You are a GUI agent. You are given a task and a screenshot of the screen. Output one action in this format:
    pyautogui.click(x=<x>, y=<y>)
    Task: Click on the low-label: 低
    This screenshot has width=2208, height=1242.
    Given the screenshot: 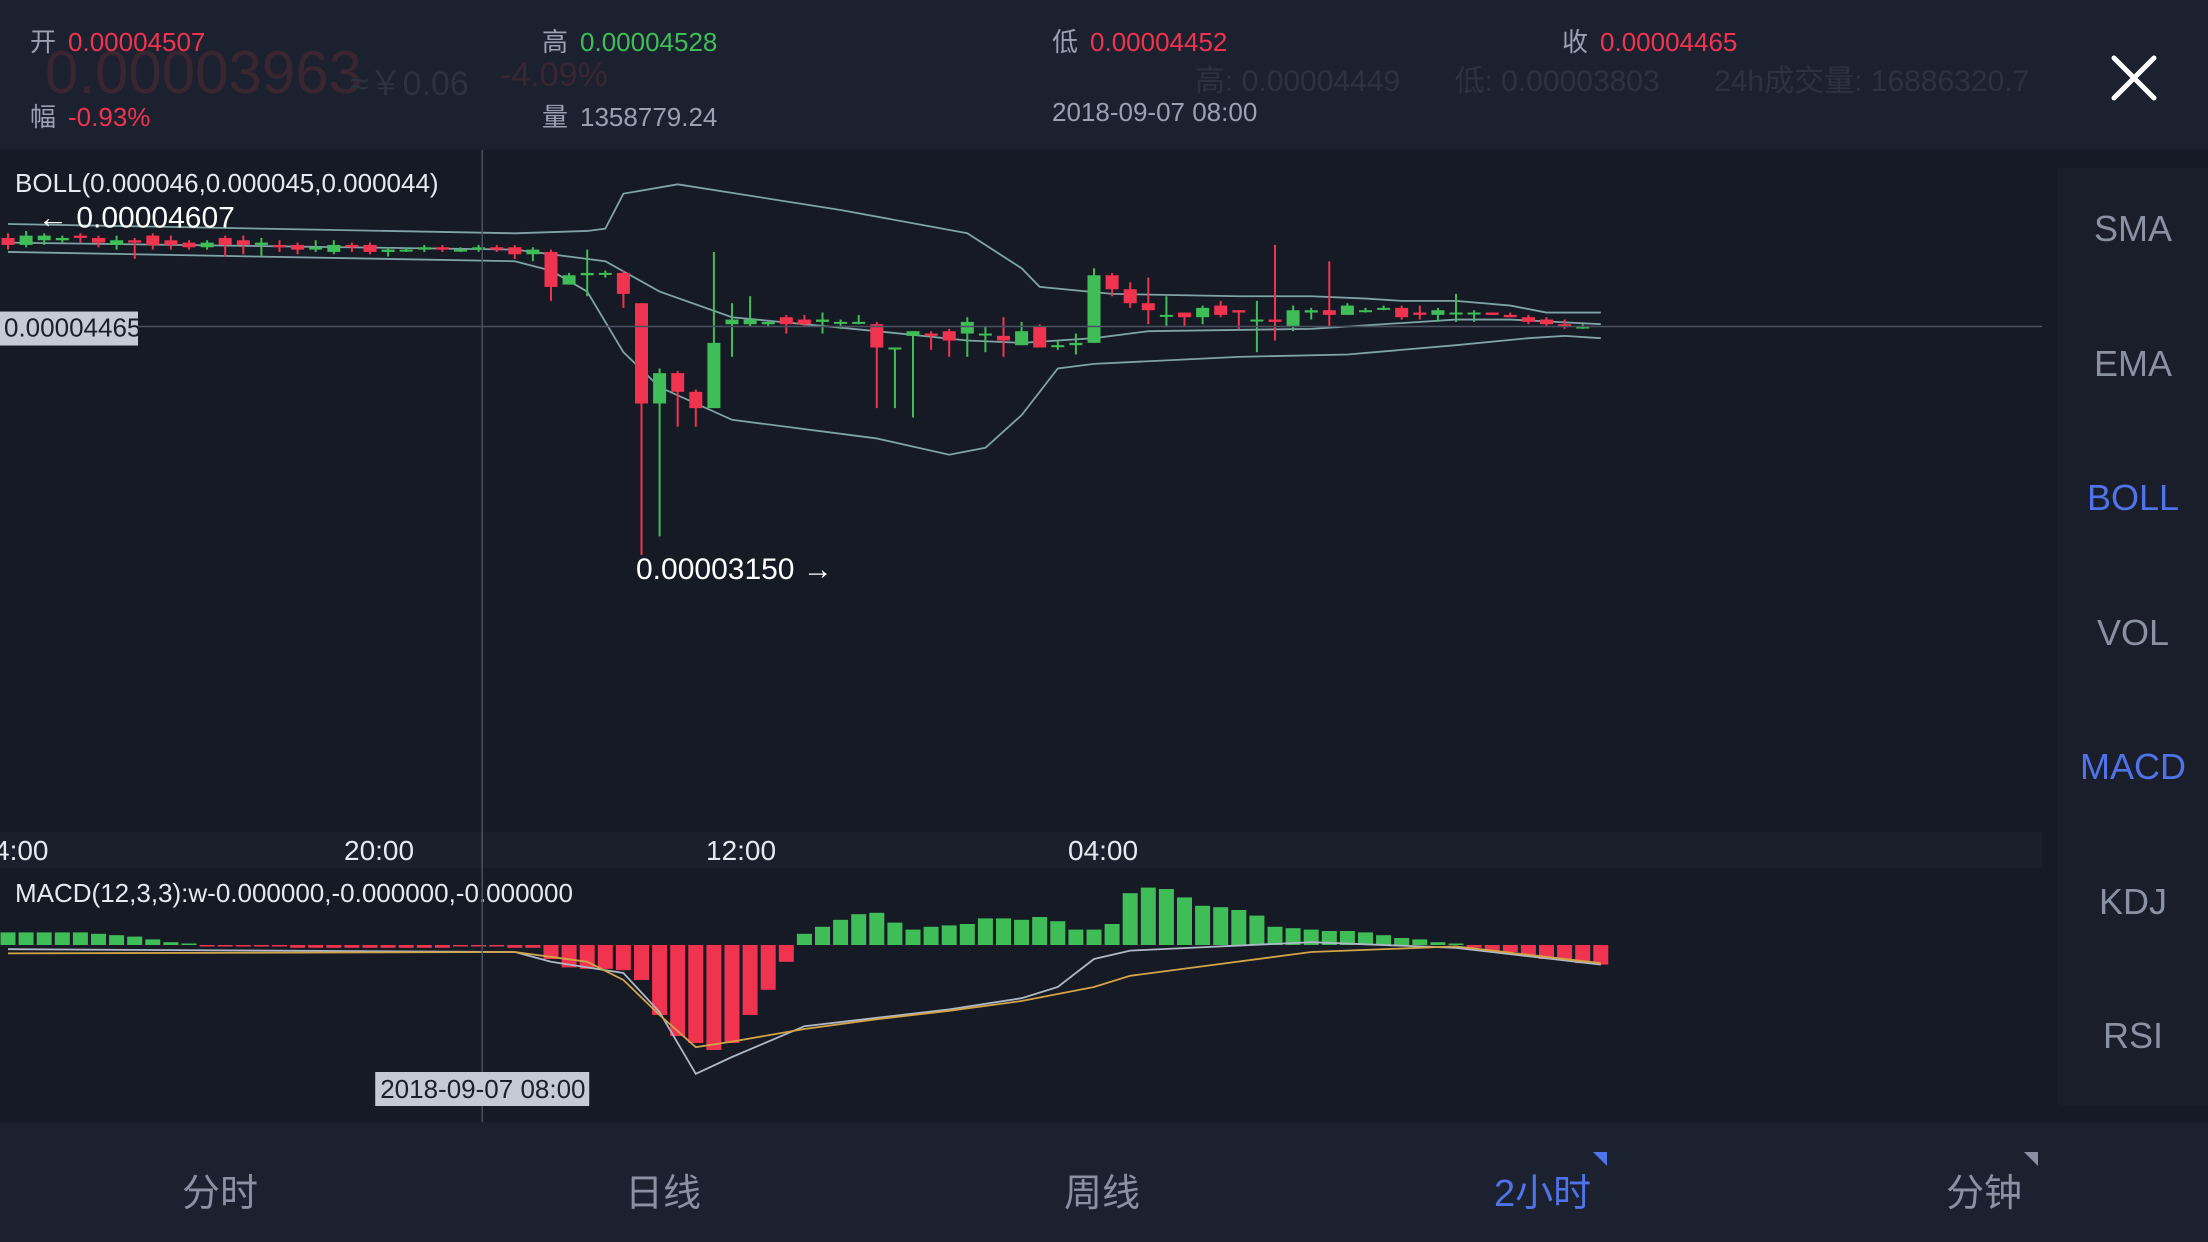 What is the action you would take?
    pyautogui.click(x=1065, y=42)
    